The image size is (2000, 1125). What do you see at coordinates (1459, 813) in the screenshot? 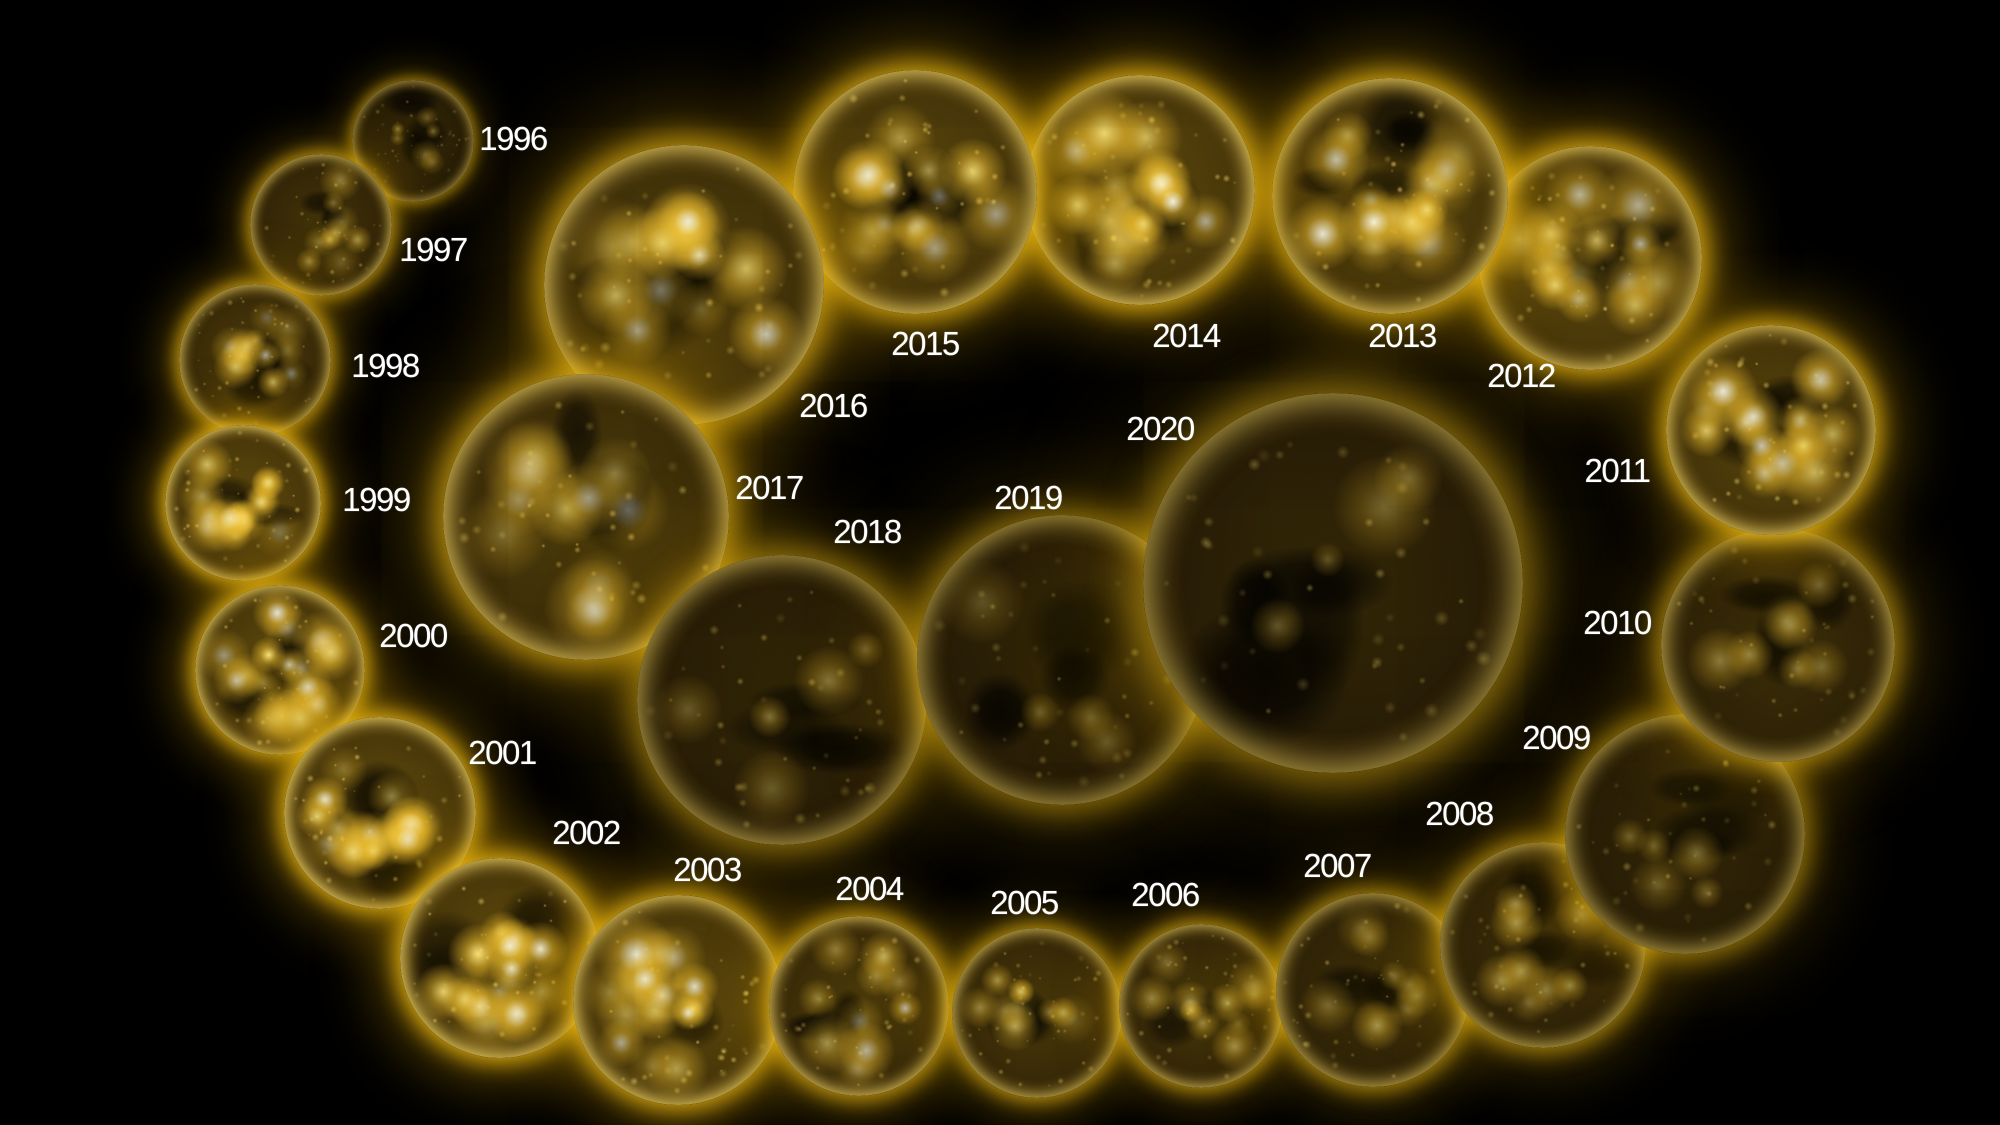
I see `year-label-2008: 2008` at bounding box center [1459, 813].